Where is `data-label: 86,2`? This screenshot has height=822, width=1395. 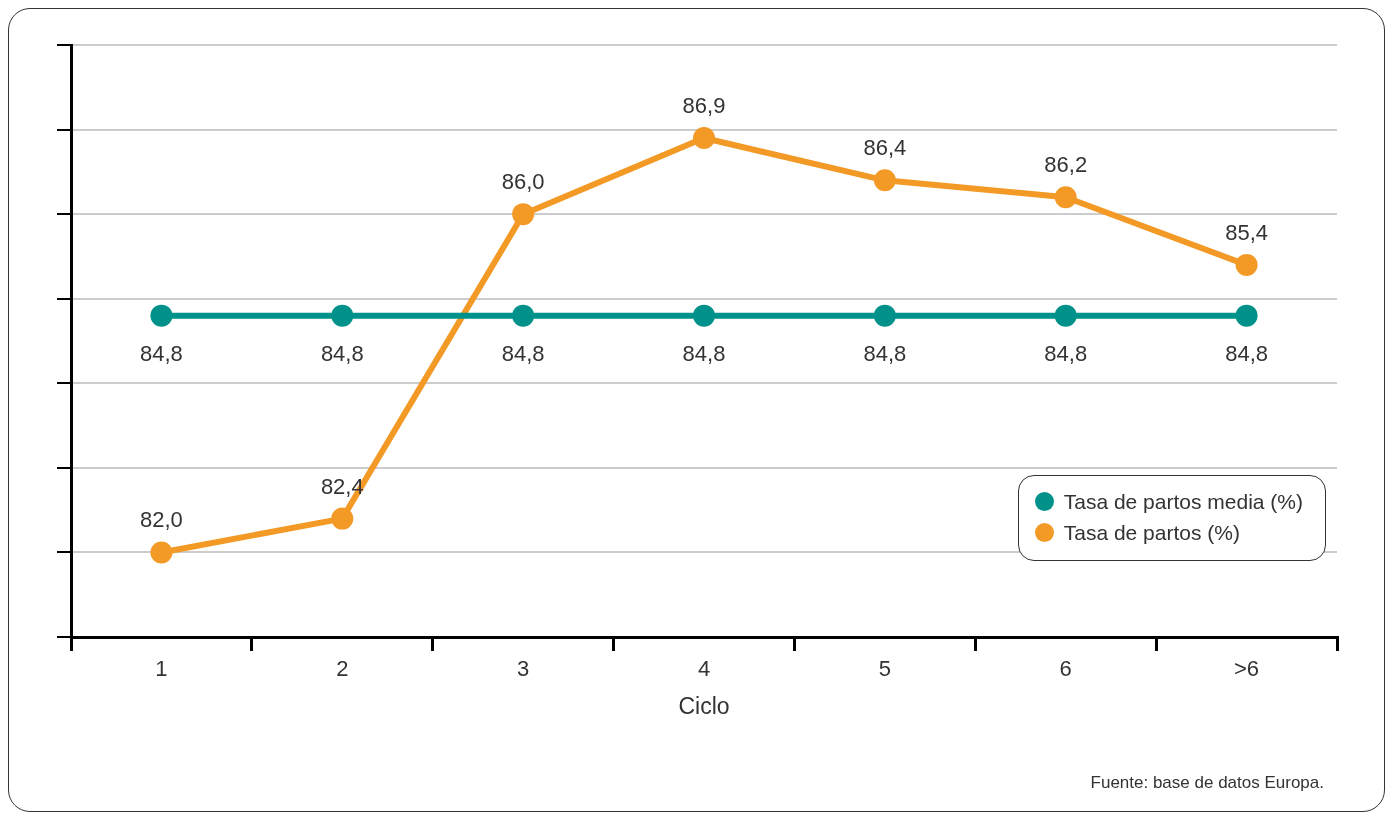 data-label: 86,2 is located at coordinates (1066, 165).